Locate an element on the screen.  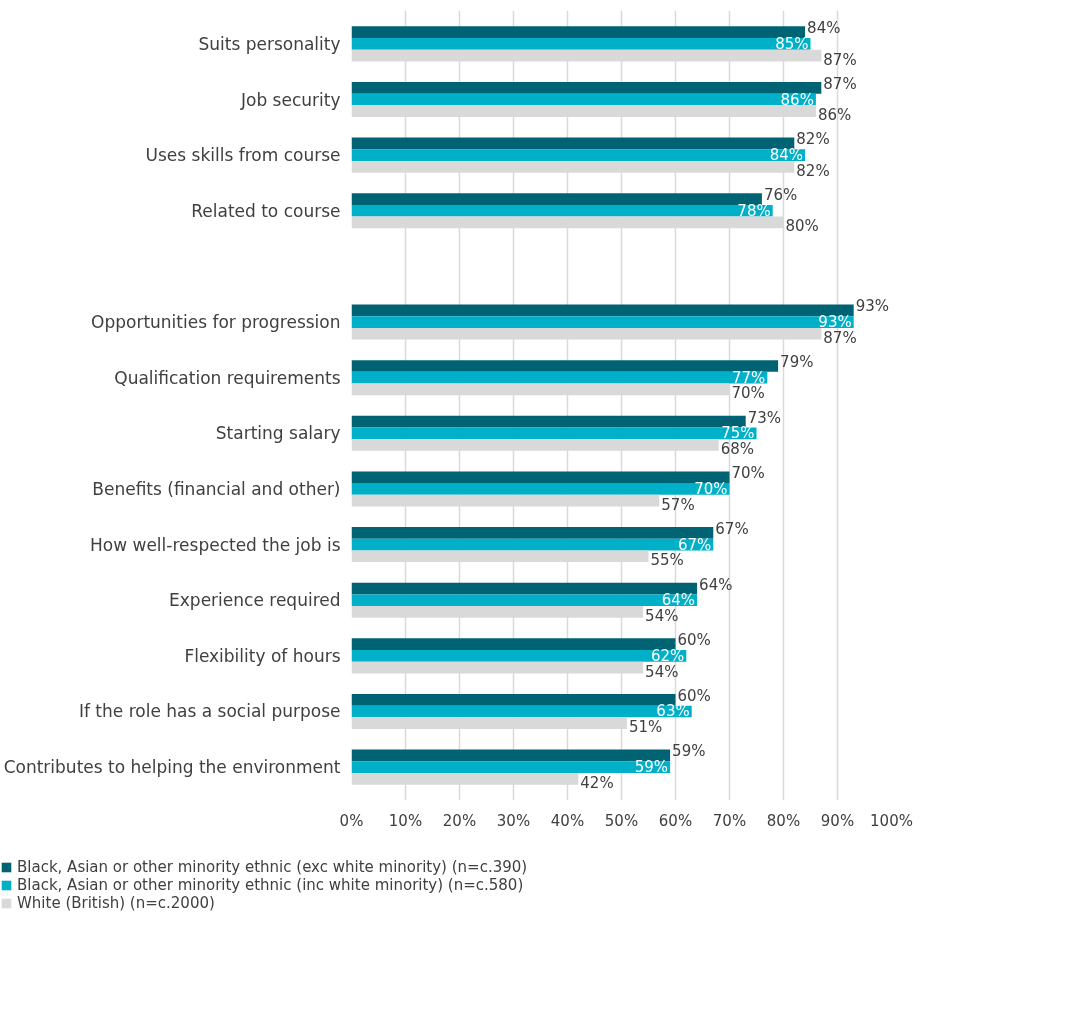
x-tick-label: 90% is located at coordinates (837, 820).